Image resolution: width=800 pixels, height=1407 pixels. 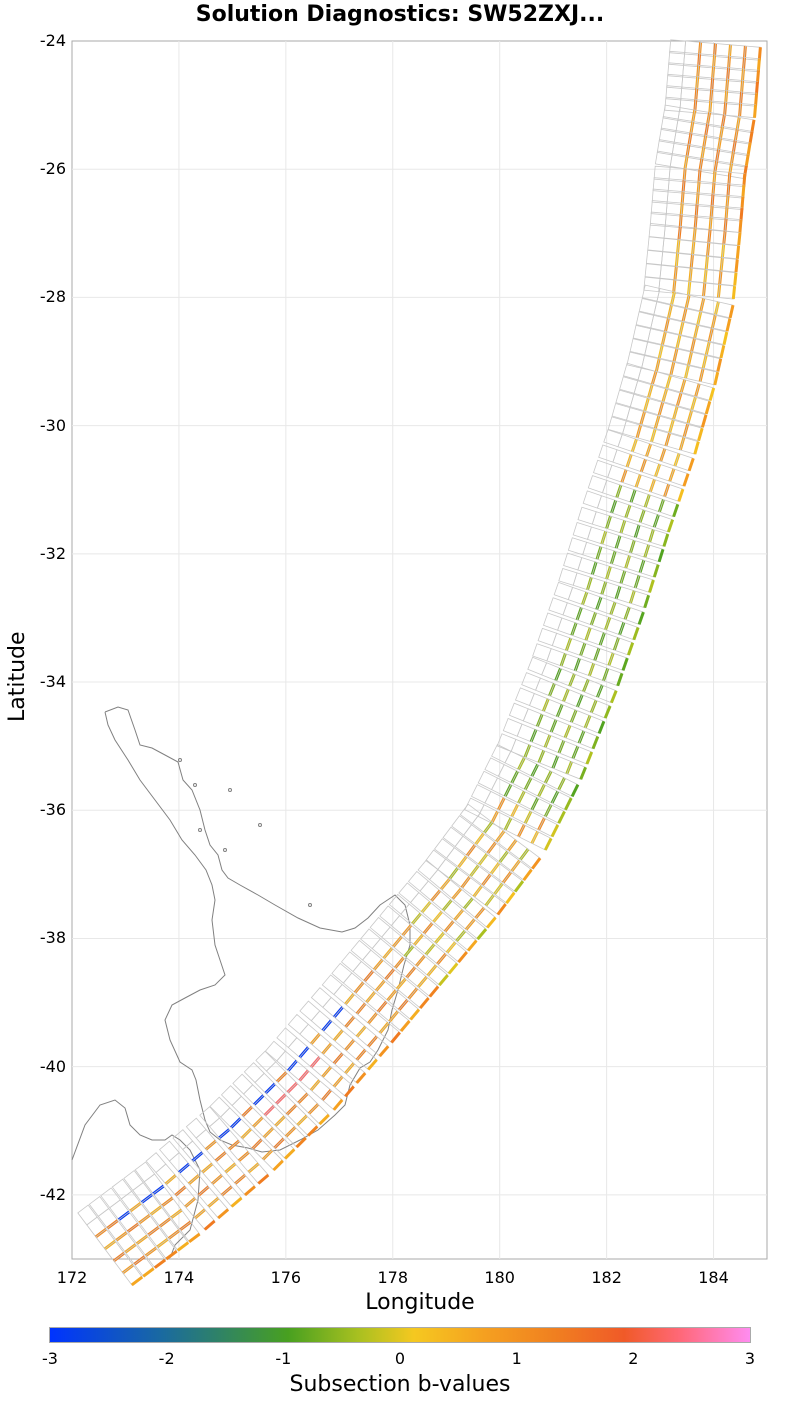 I want to click on x-tick-label: 174, so click(x=179, y=1277).